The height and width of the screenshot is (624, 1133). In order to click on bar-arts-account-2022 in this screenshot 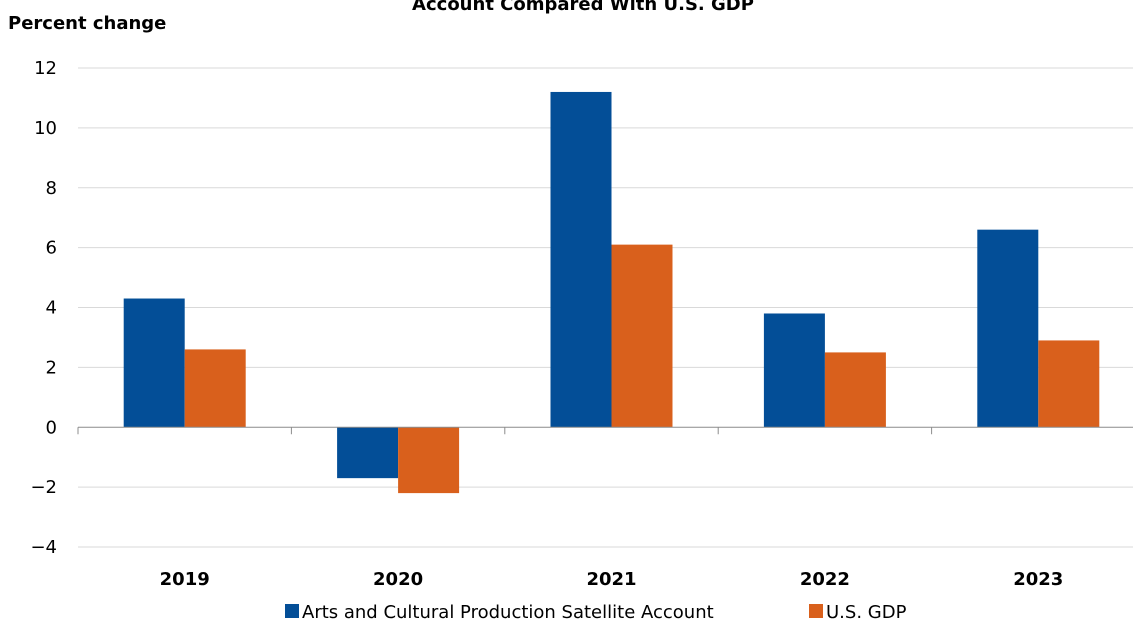, I will do `click(794, 370)`.